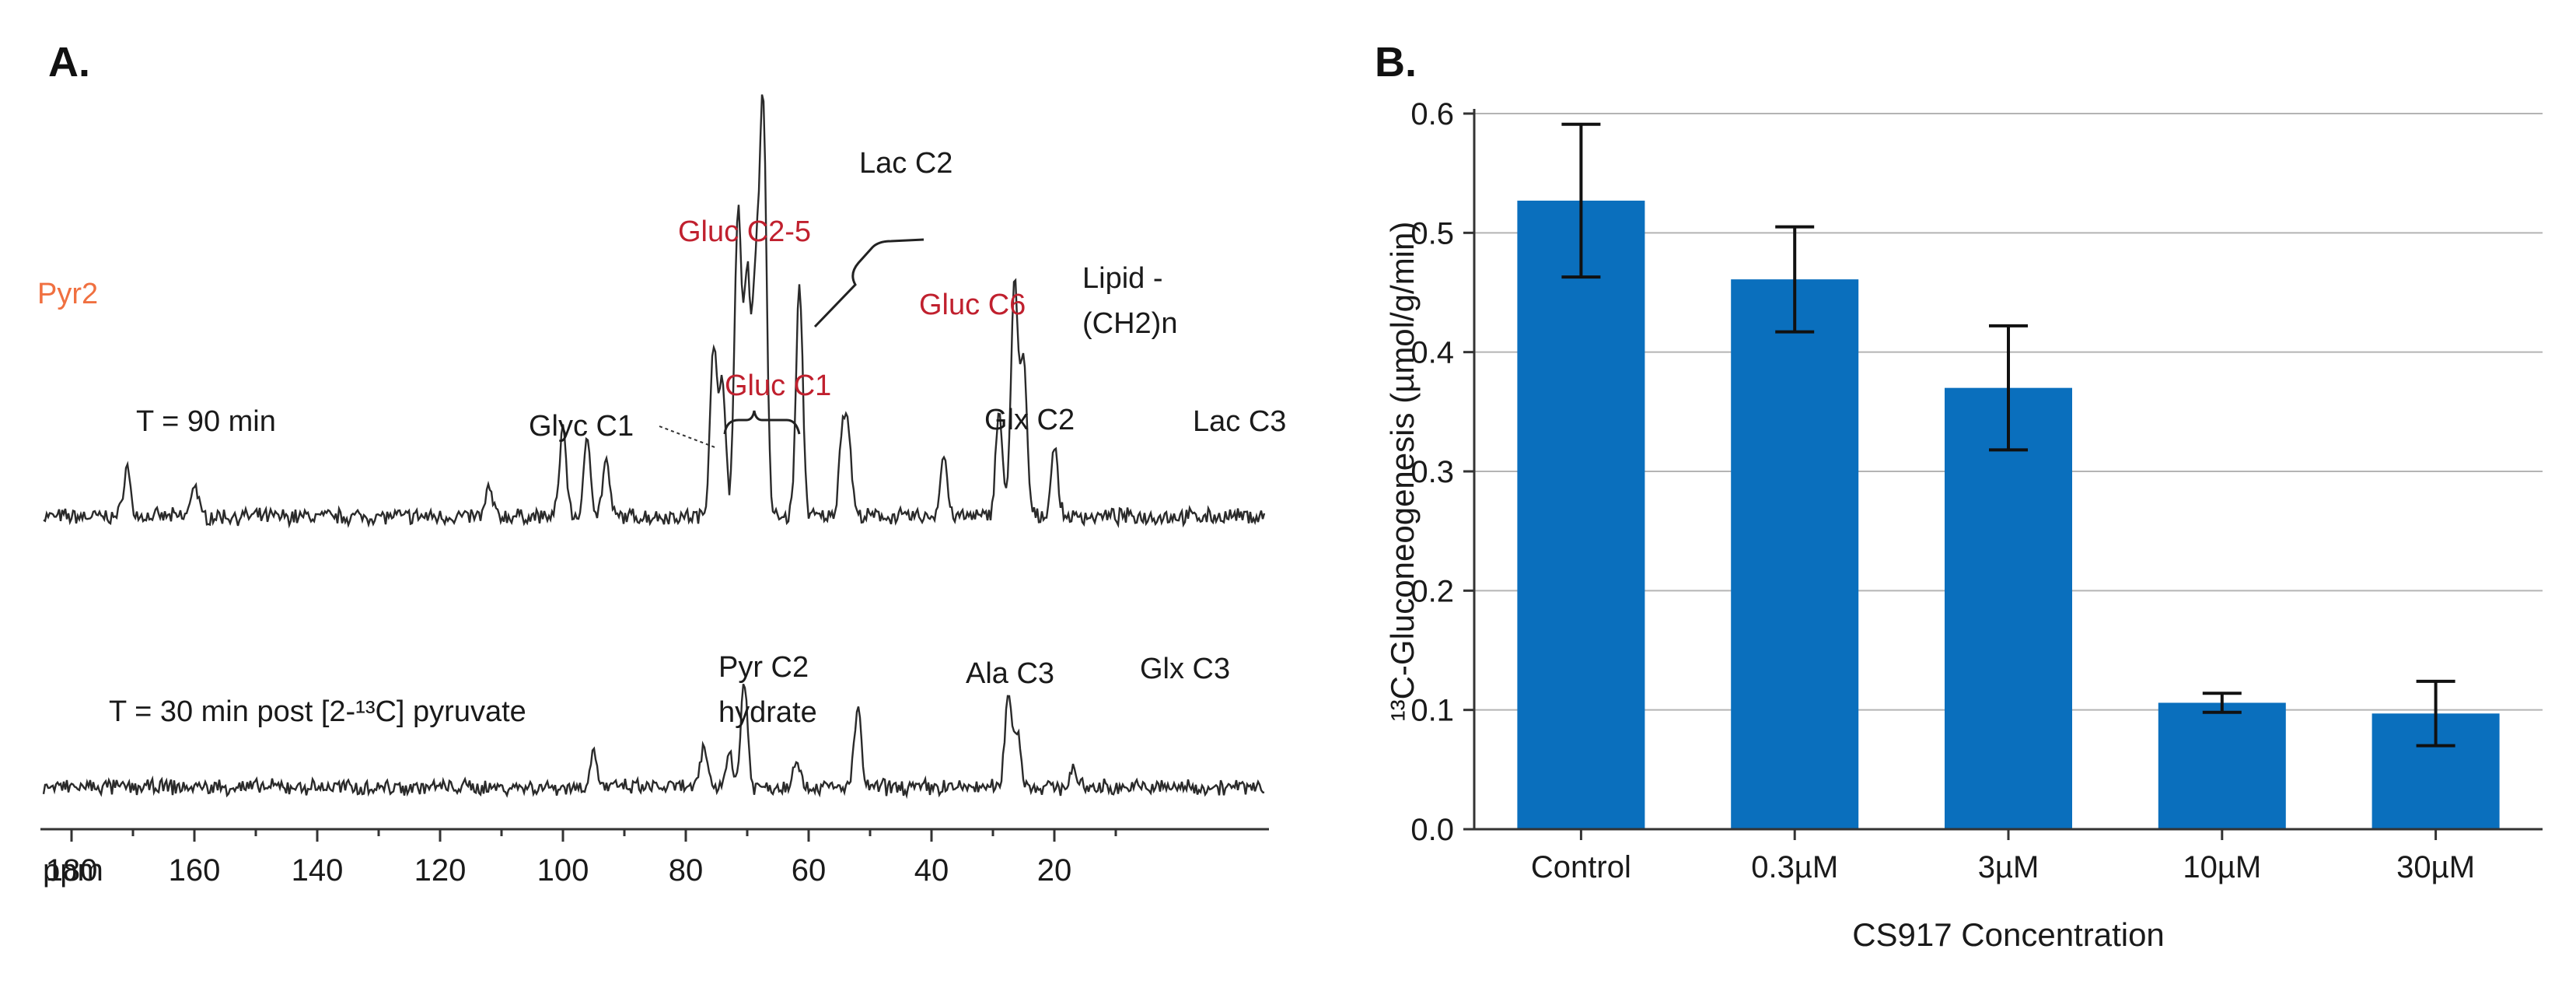 This screenshot has width=2576, height=991. What do you see at coordinates (1029, 420) in the screenshot?
I see `label-glx-c2: Glx C2` at bounding box center [1029, 420].